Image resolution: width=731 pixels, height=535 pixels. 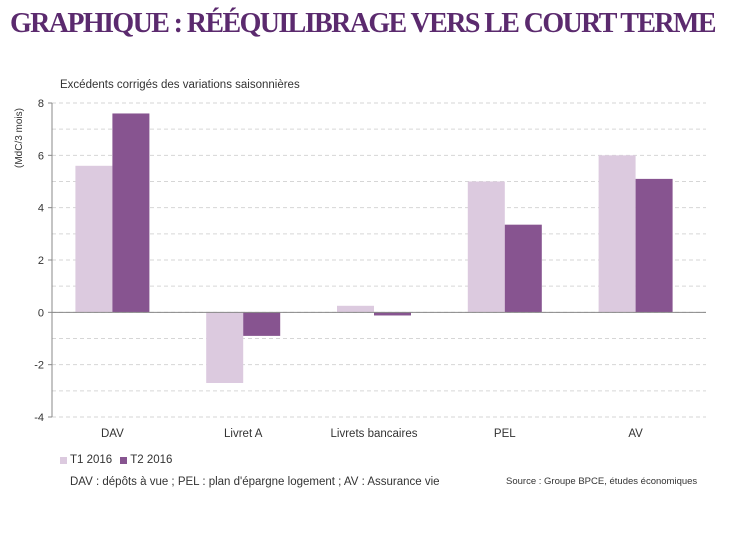 I want to click on y-tick-label: 0, so click(x=41, y=313).